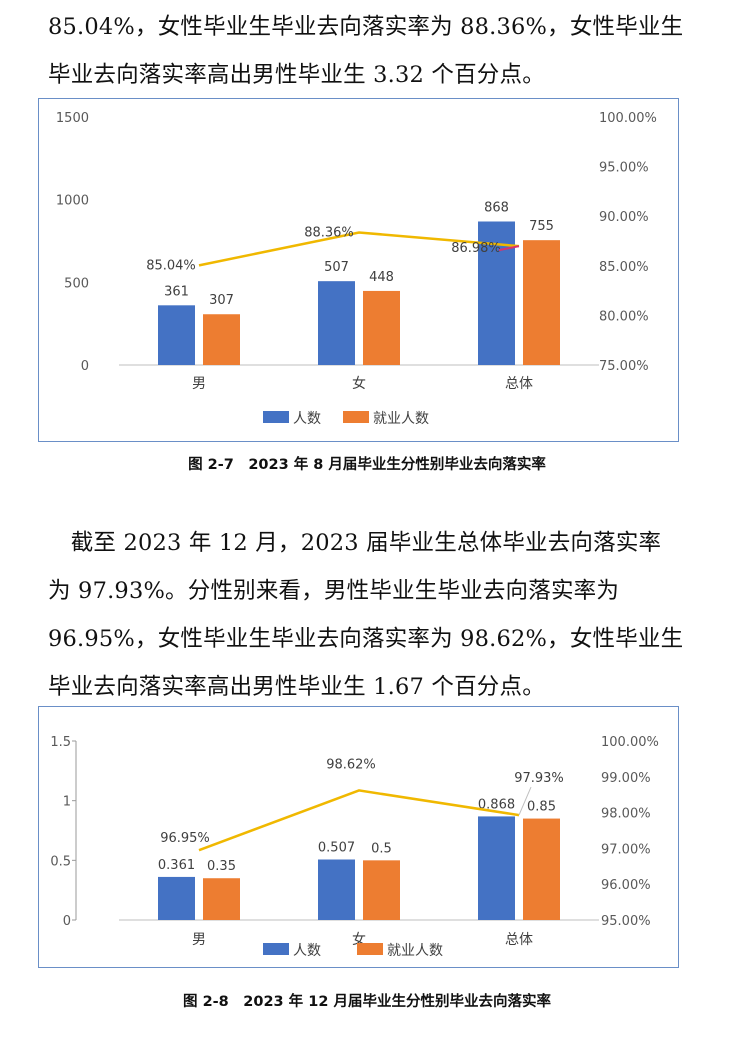  Describe the element at coordinates (624, 217) in the screenshot. I see `y2-tick-label: 90.00%` at that location.